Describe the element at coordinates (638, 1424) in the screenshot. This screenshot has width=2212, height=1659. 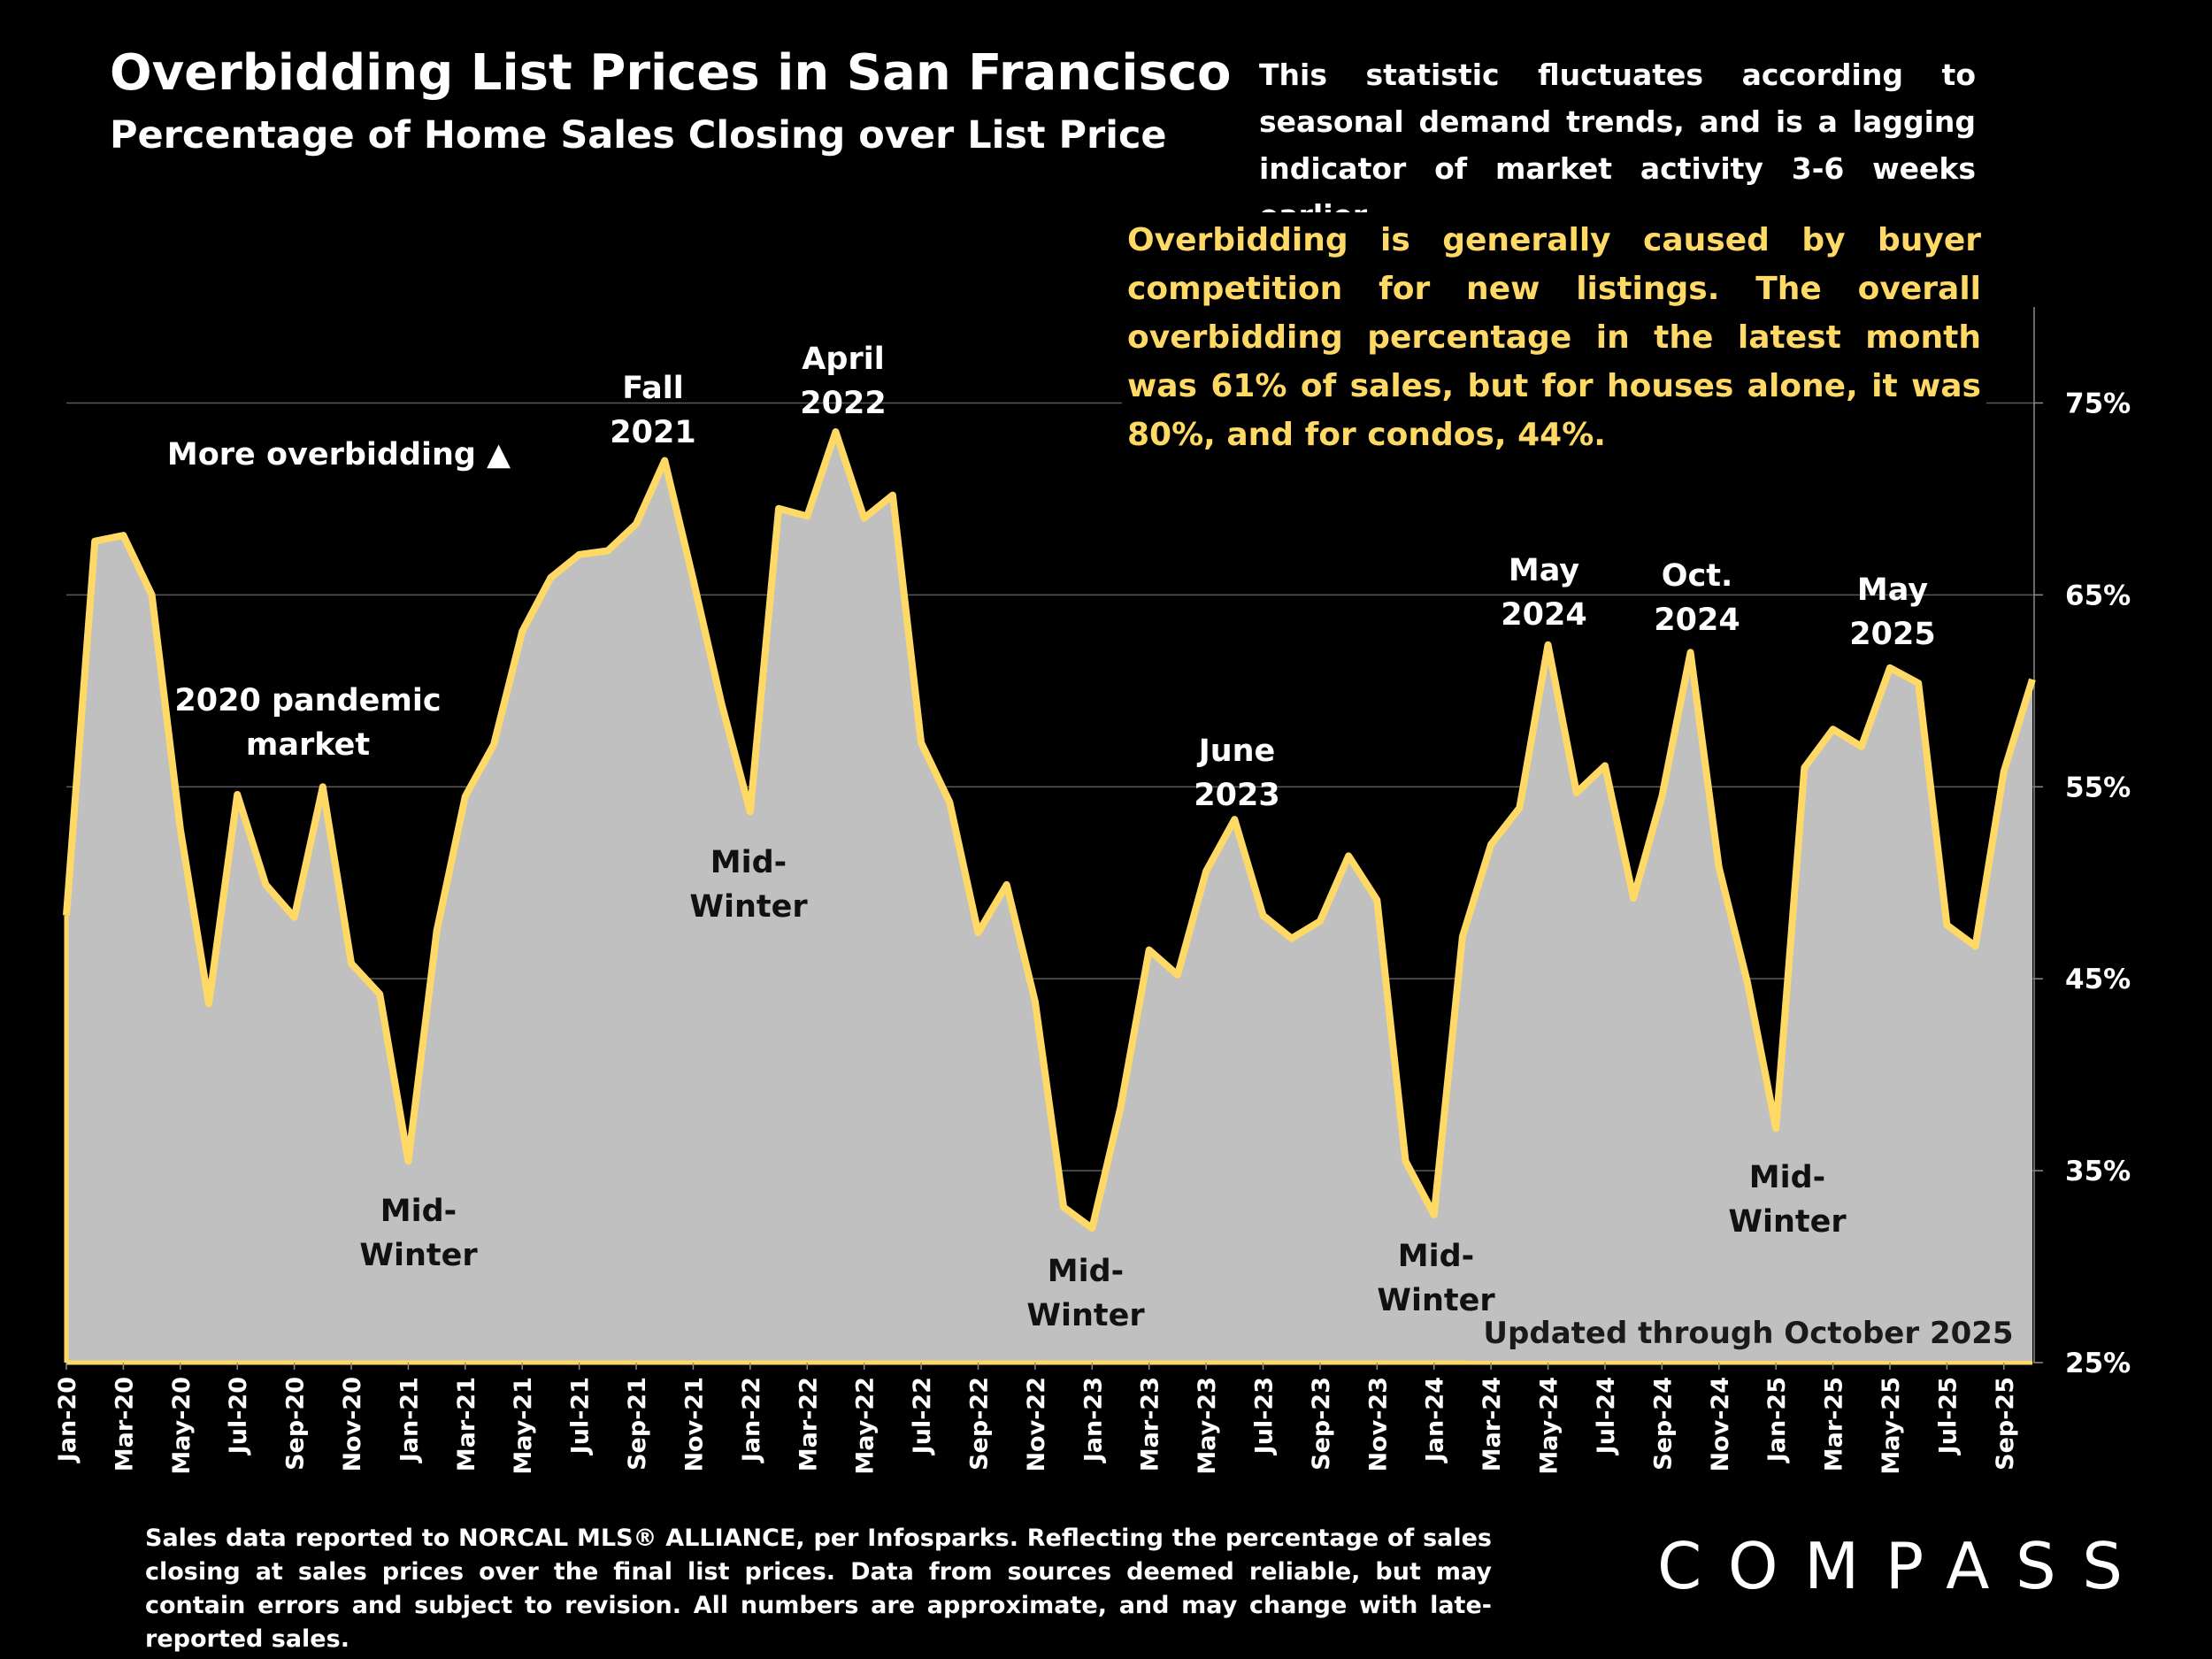
I see `x-tick-label: Sep-21` at that location.